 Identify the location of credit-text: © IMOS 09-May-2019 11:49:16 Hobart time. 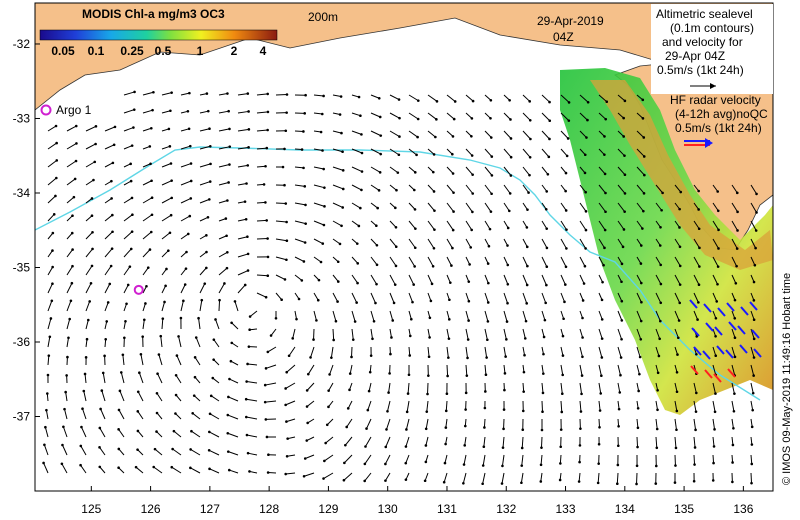
(787, 379).